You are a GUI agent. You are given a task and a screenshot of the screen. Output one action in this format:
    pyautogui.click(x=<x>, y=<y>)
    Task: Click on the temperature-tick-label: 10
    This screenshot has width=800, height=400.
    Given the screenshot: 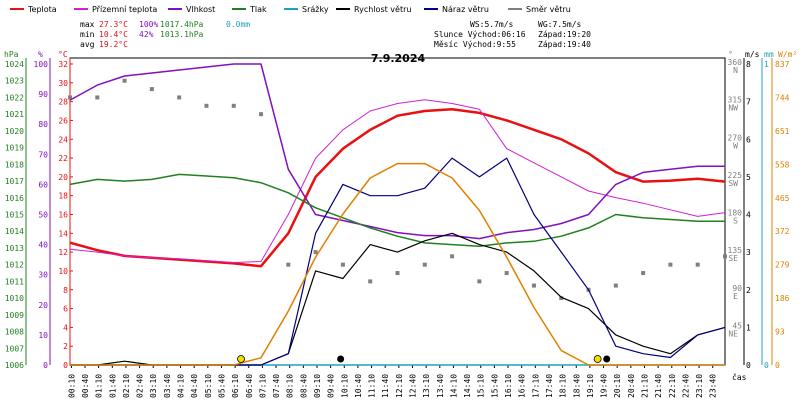 What is the action you would take?
    pyautogui.click(x=63, y=271)
    